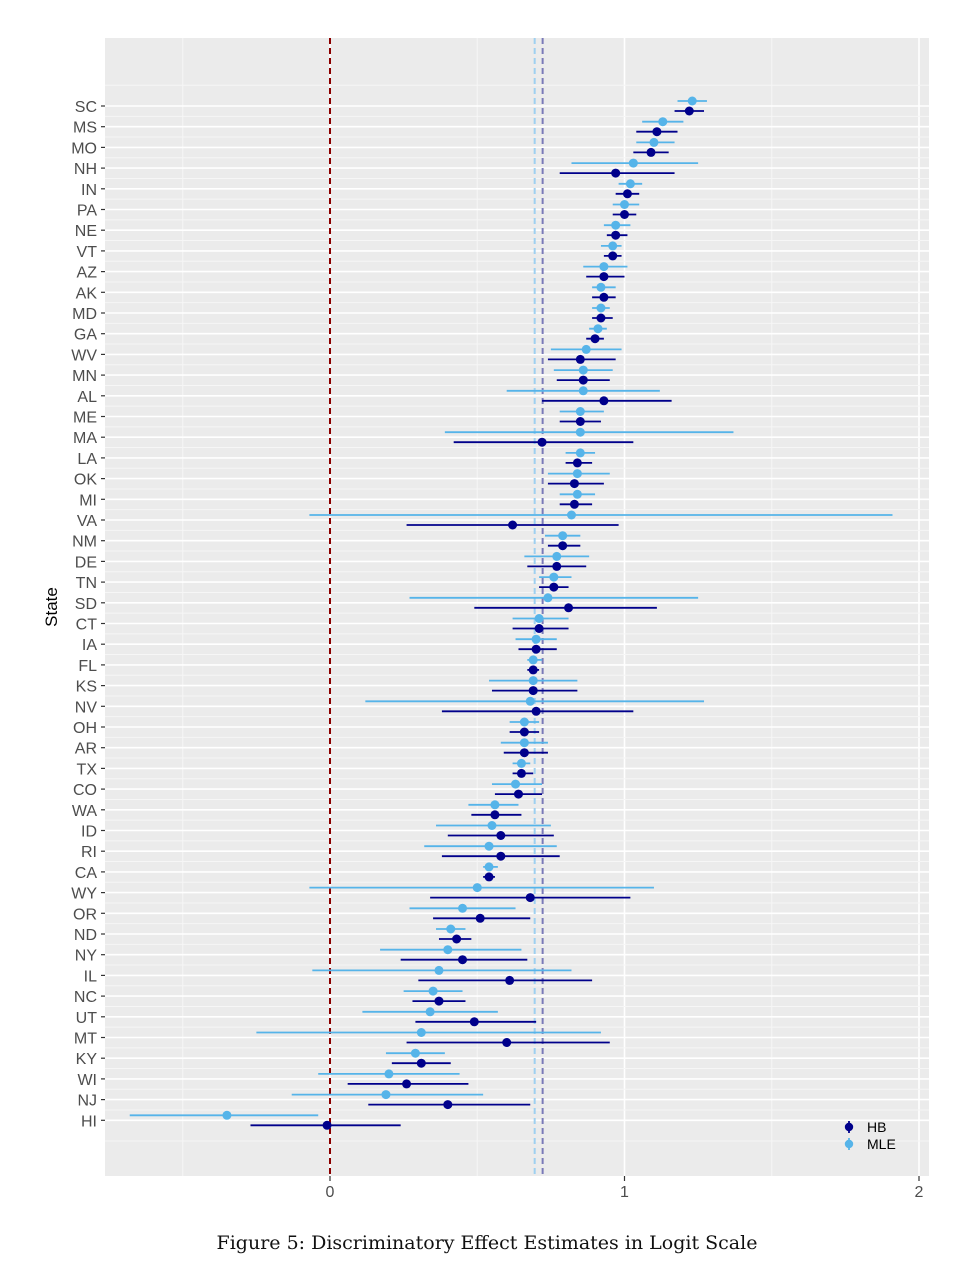  What do you see at coordinates (495, 815) in the screenshot?
I see `point-HB-WA` at bounding box center [495, 815].